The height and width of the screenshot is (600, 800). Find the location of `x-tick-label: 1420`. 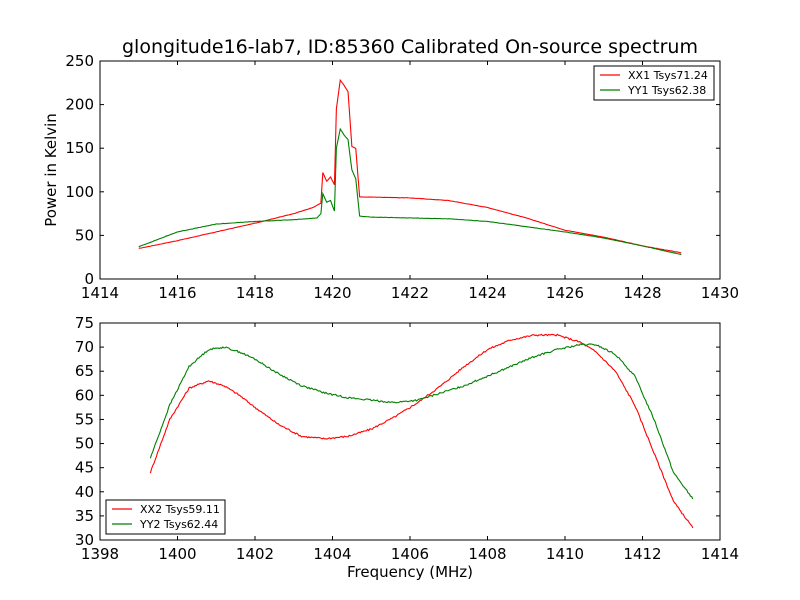

x-tick-label: 1420 is located at coordinates (332, 293).